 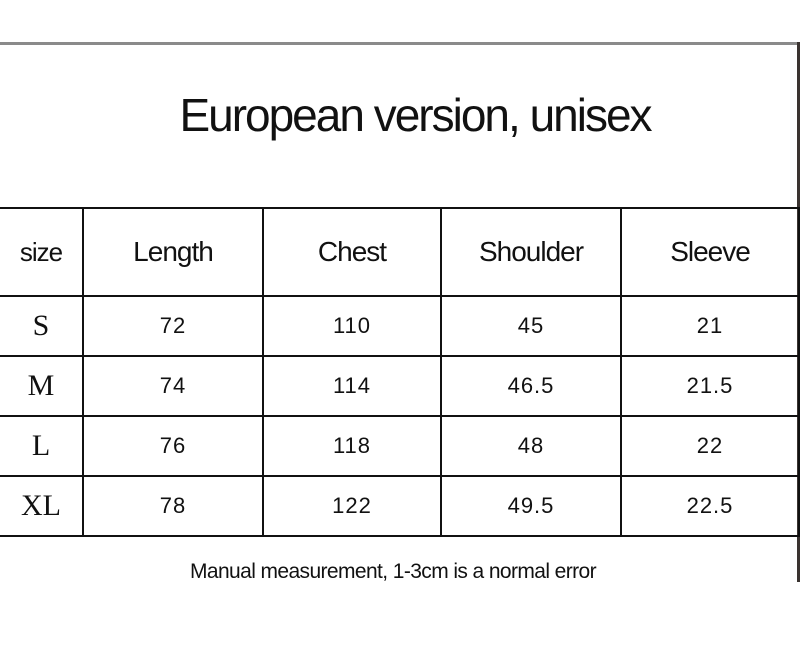 I want to click on header-length: Length, so click(x=173, y=252).